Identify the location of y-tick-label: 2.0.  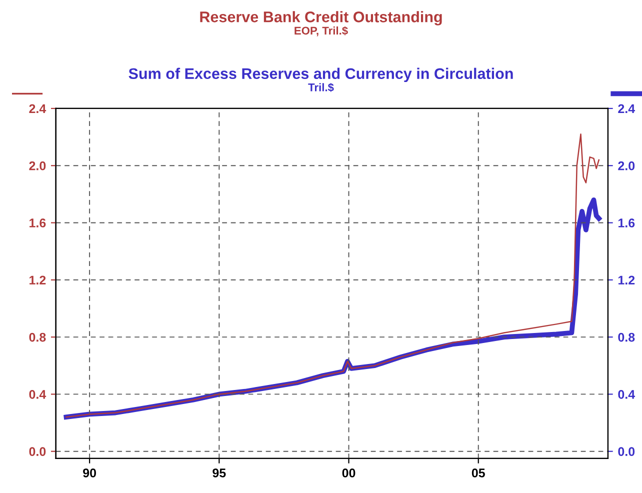
(37, 165).